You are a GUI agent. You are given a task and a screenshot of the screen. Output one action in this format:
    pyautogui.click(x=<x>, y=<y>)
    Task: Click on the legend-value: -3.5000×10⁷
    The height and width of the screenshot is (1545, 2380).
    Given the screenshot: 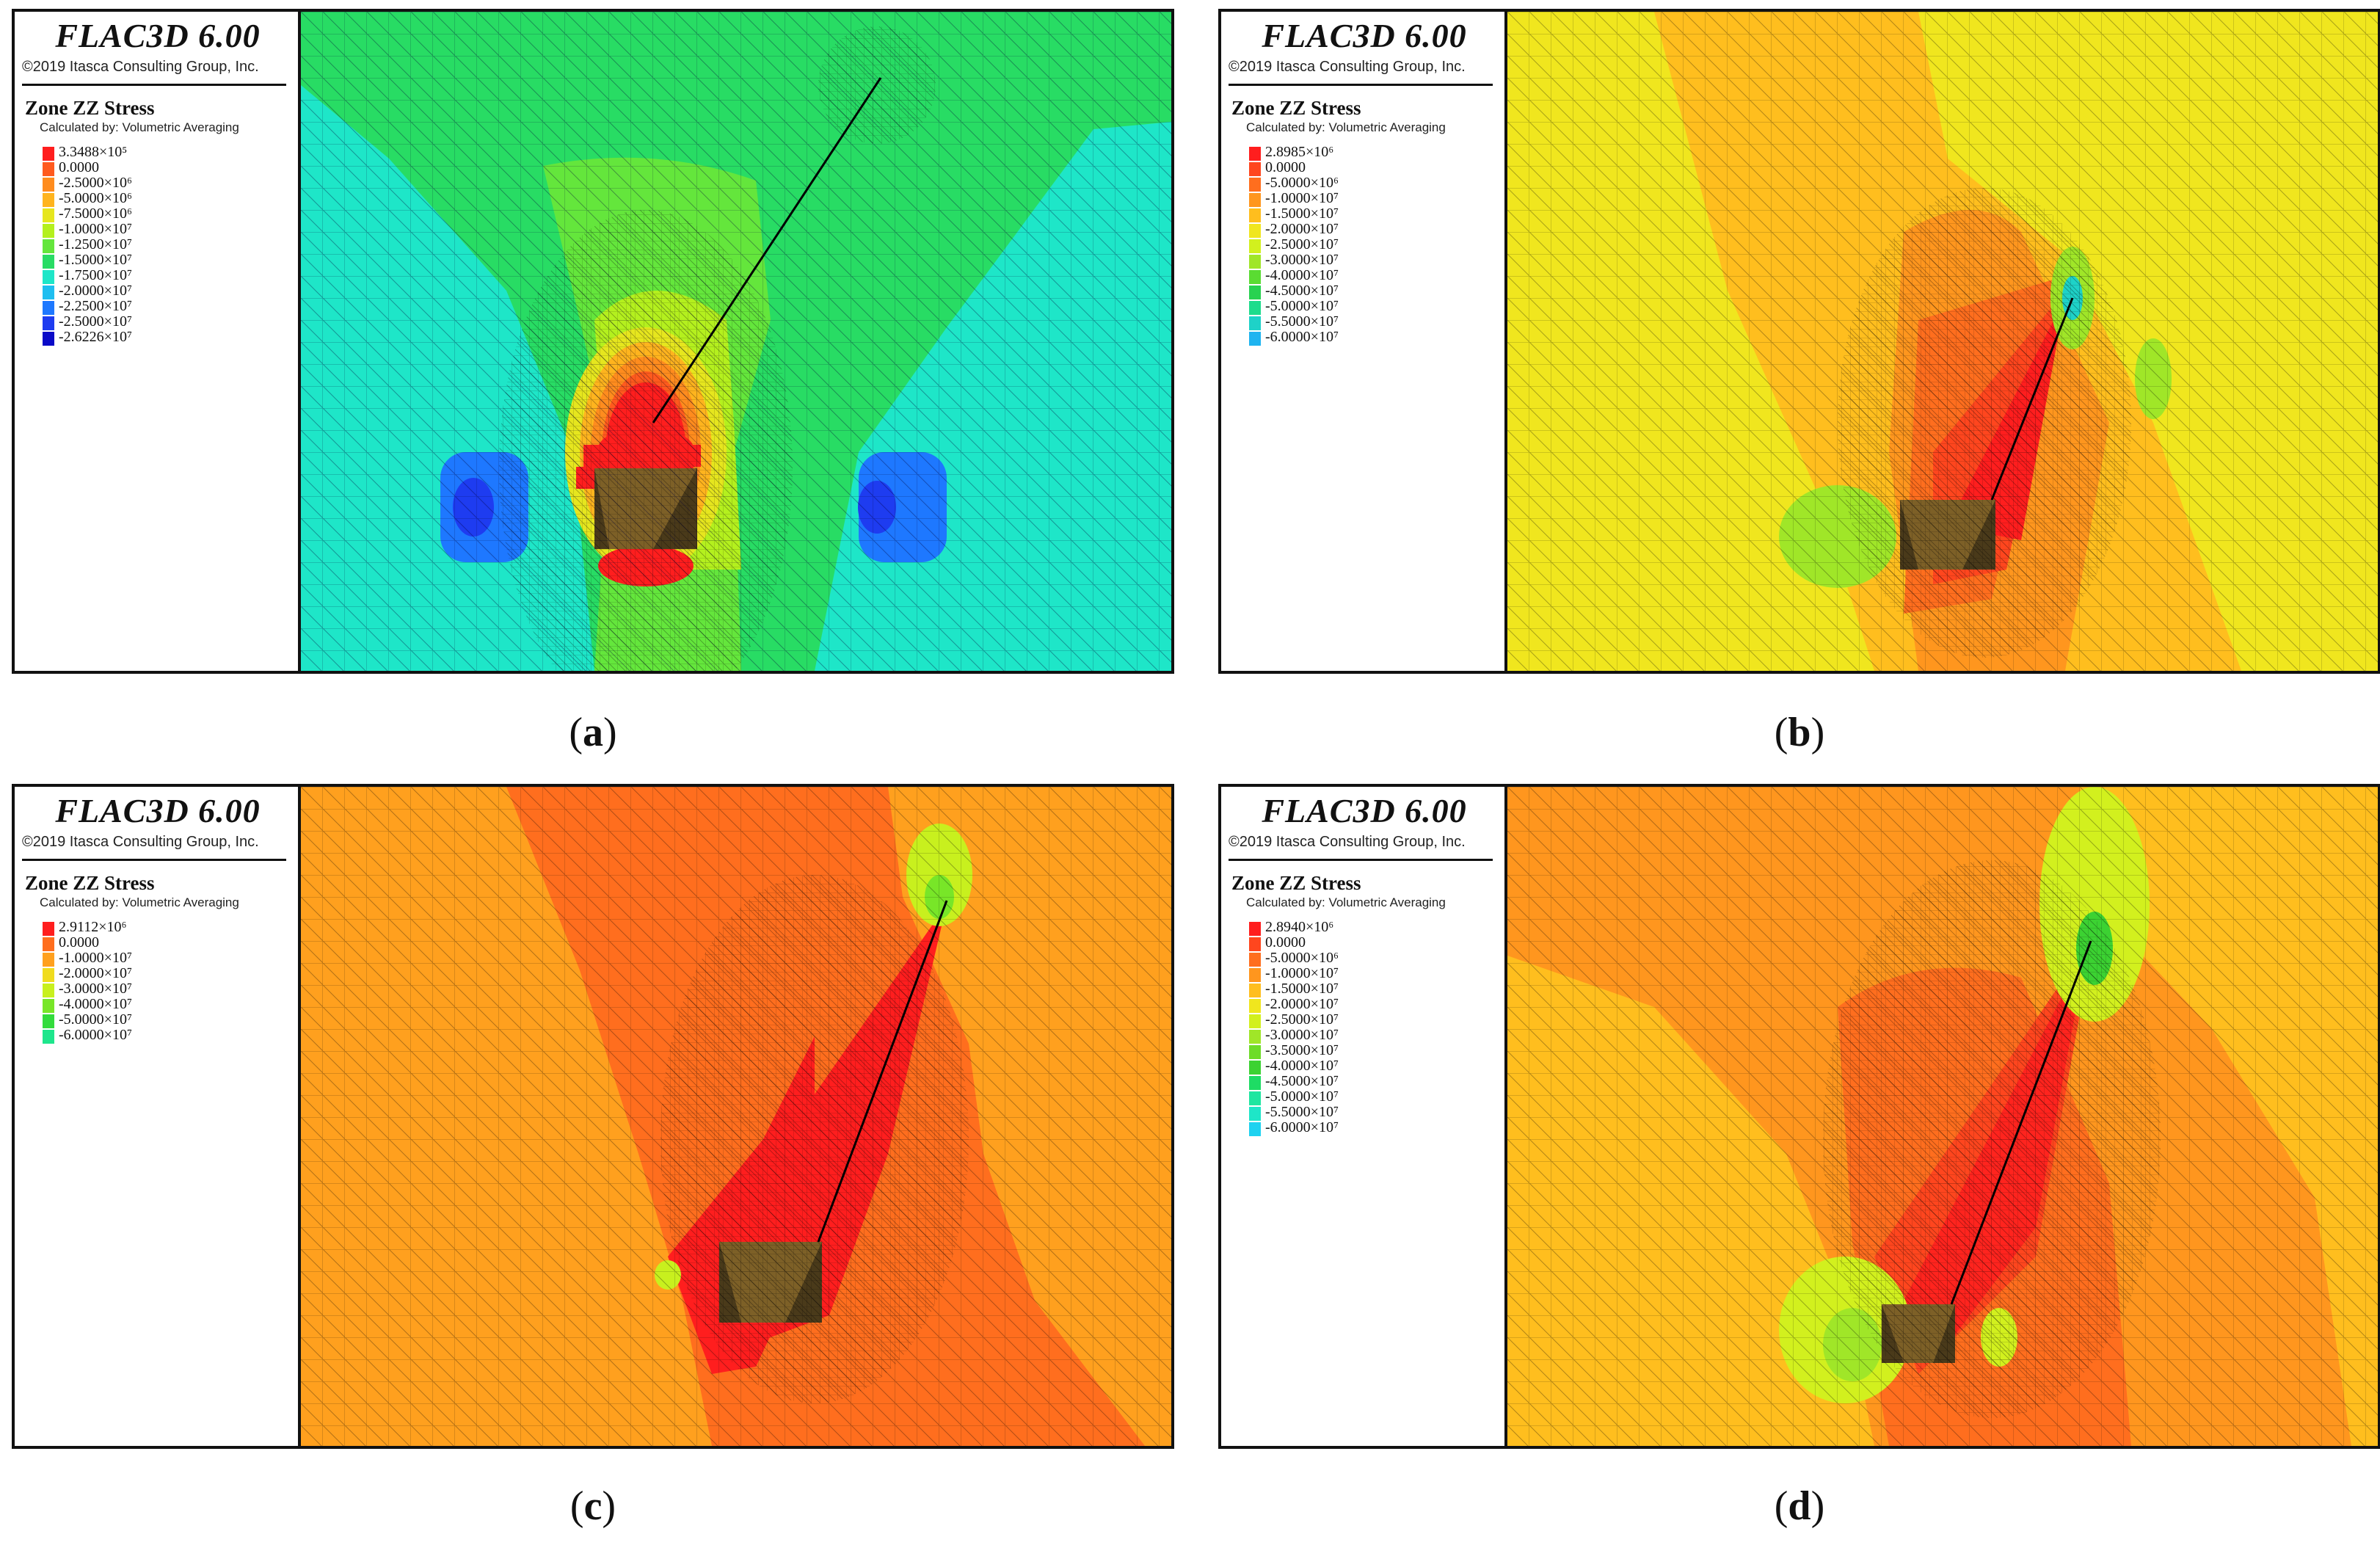 What is the action you would take?
    pyautogui.click(x=1302, y=1050)
    